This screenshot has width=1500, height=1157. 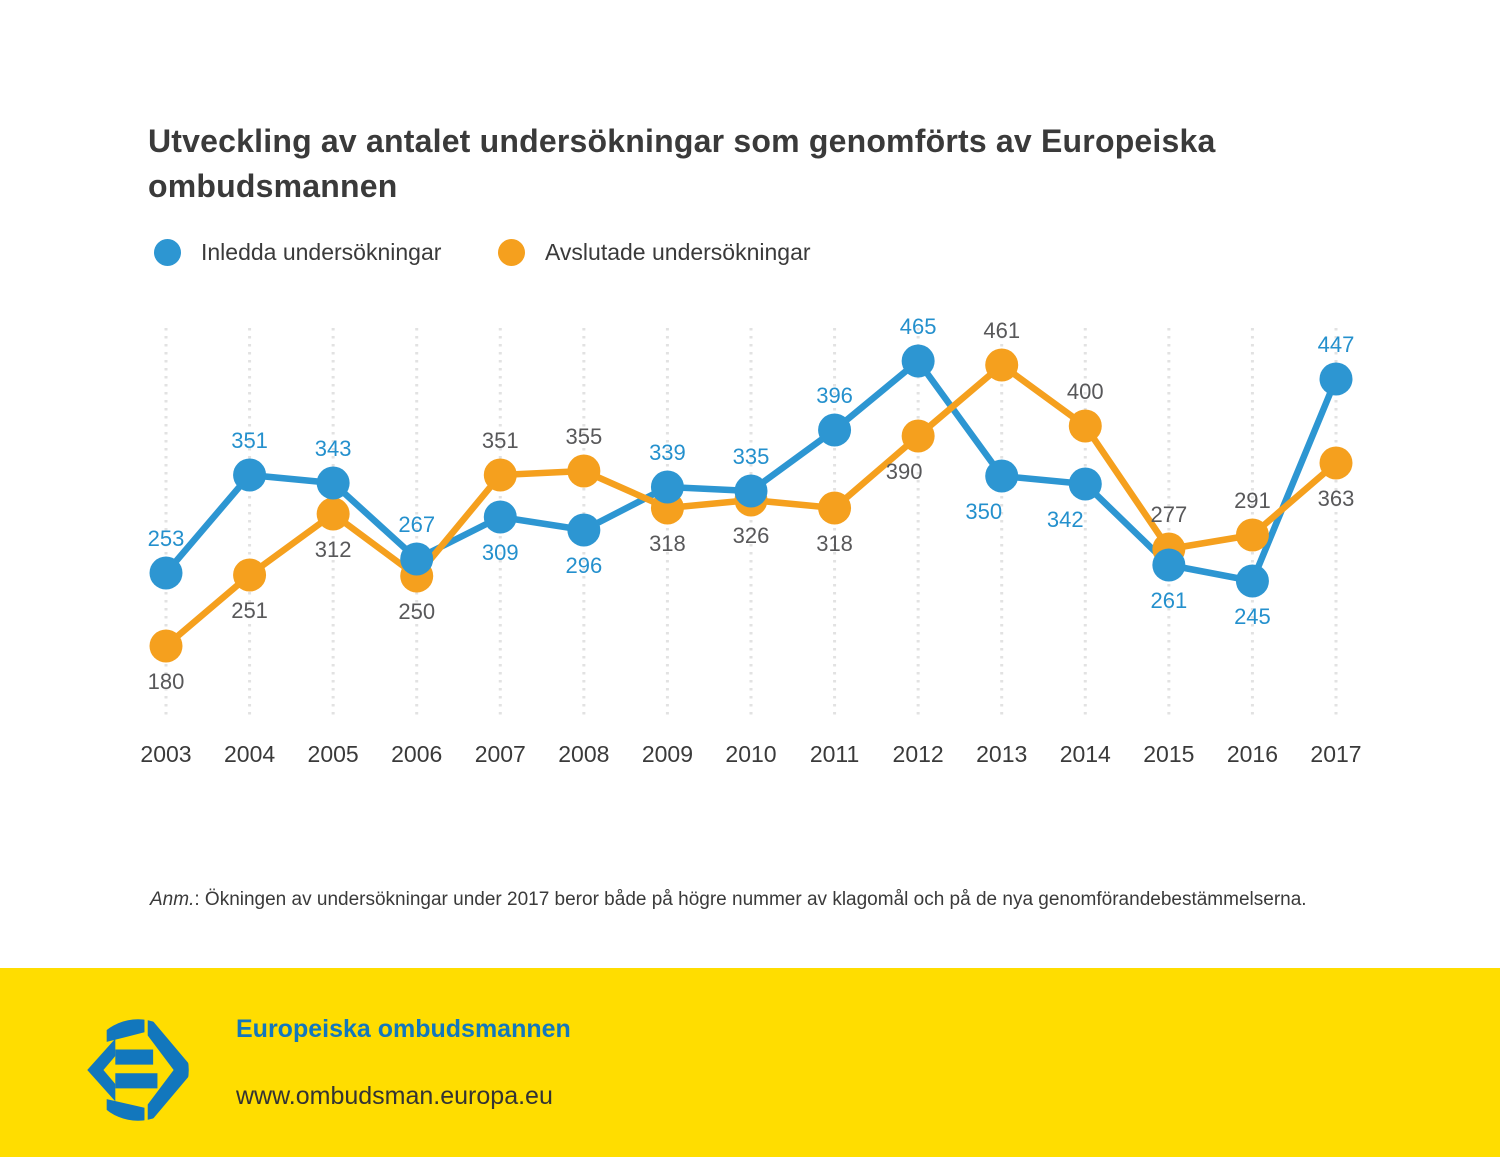 I want to click on data-point-label-inledda: 447, so click(x=1336, y=344).